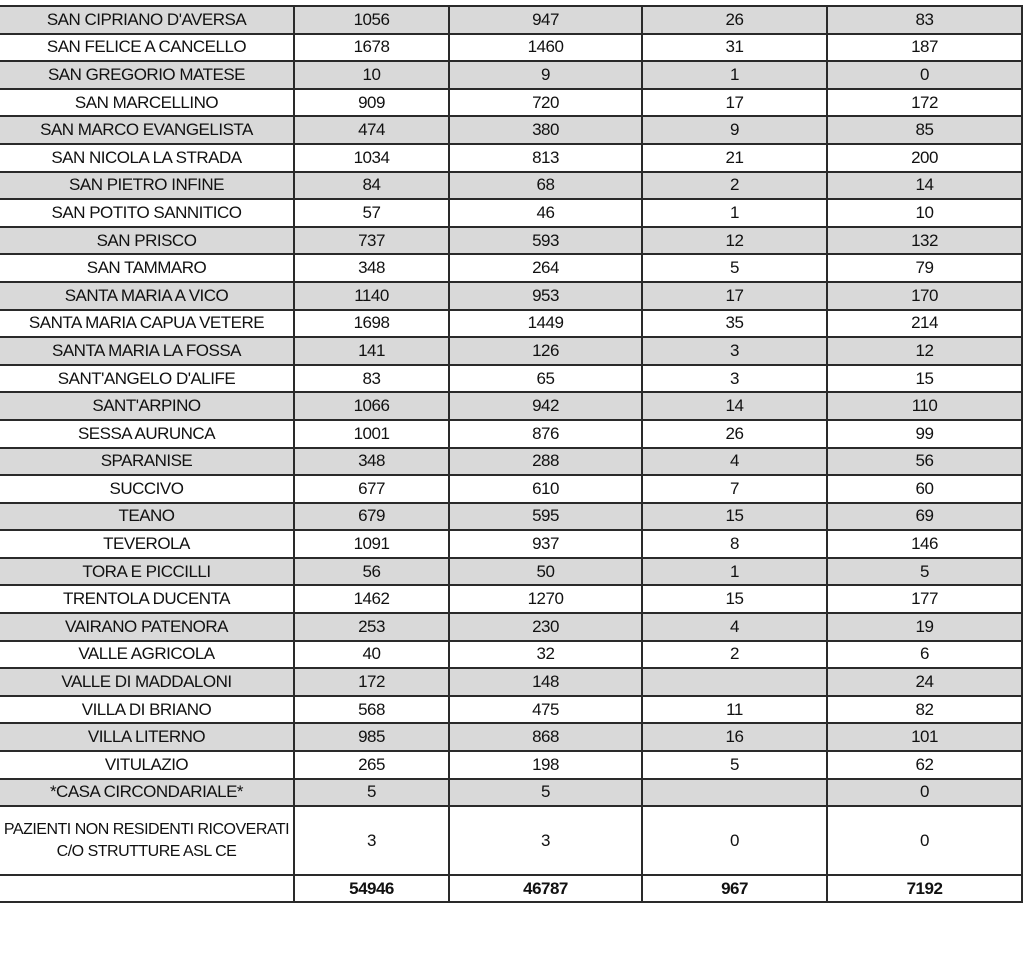 Image resolution: width=1024 pixels, height=969 pixels. What do you see at coordinates (147, 378) in the screenshot?
I see `municipality-cell: SANT'ANGELO D'ALIFE` at bounding box center [147, 378].